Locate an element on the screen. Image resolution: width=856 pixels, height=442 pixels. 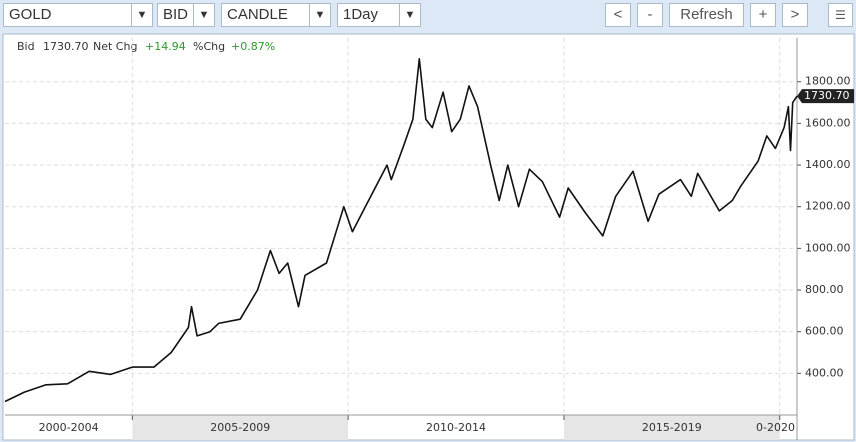
style-select: CANDLE ▼ is located at coordinates (276, 15).